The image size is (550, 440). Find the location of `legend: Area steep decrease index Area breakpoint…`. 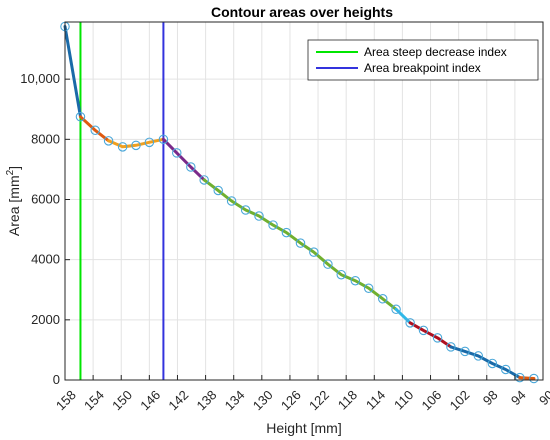

legend: Area steep decrease index Area breakpoint… is located at coordinates (423, 60).